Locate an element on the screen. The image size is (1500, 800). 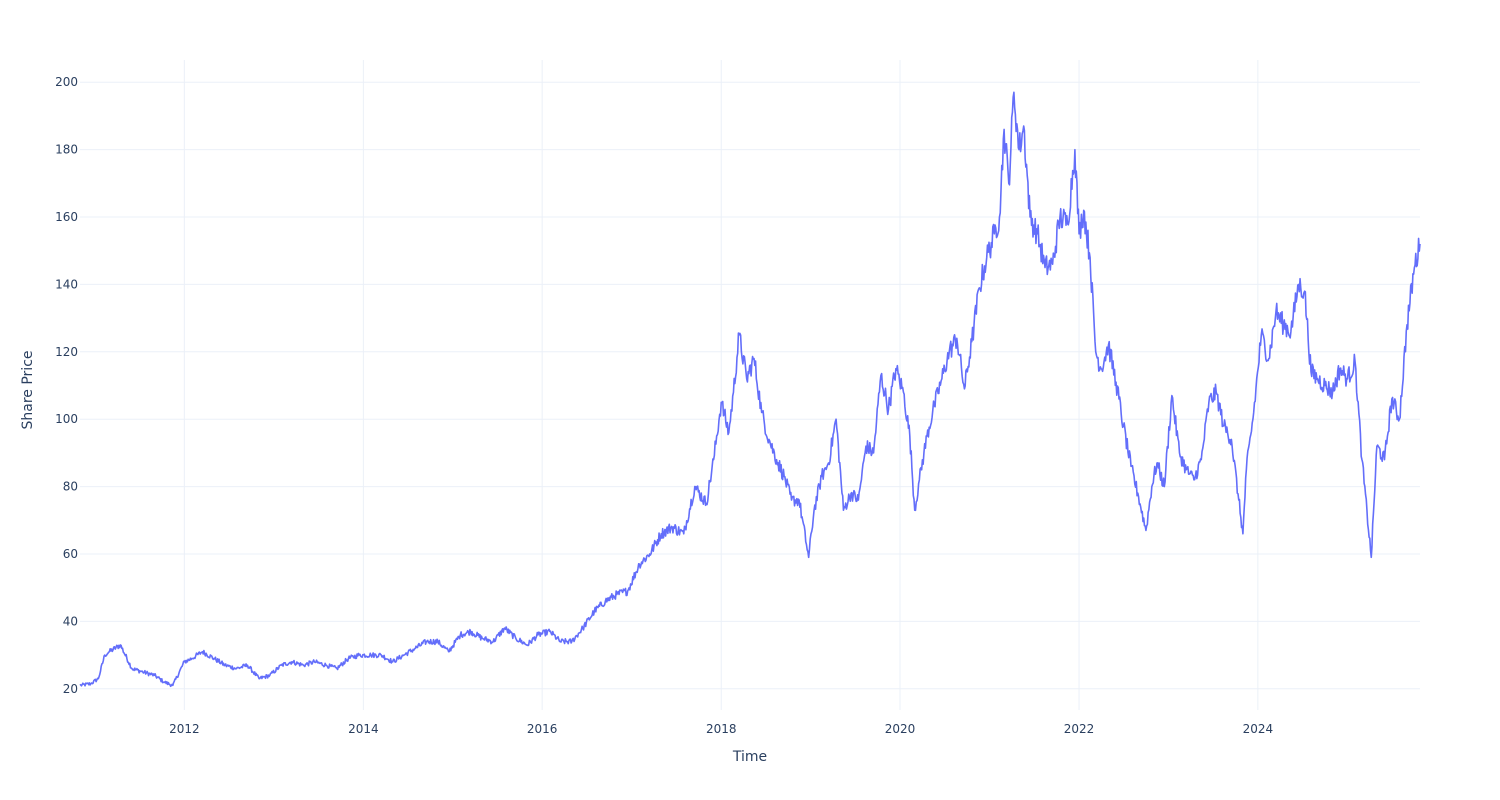
y-tick-label: 180 is located at coordinates (66, 150).